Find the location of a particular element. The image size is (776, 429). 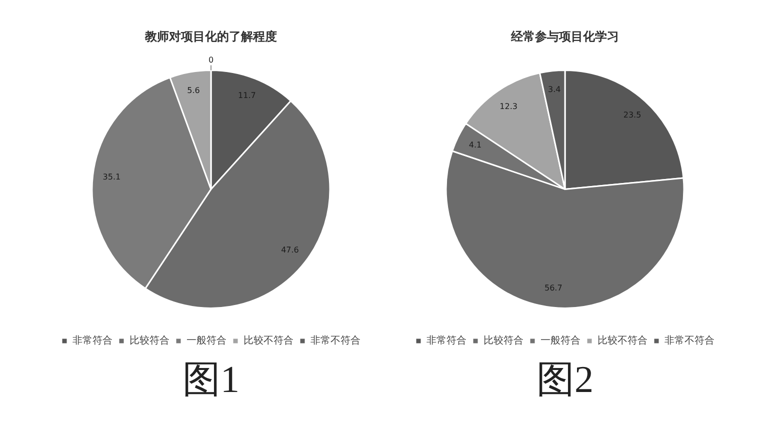

chart-title: 经常参与项目化学习 is located at coordinates (564, 36).